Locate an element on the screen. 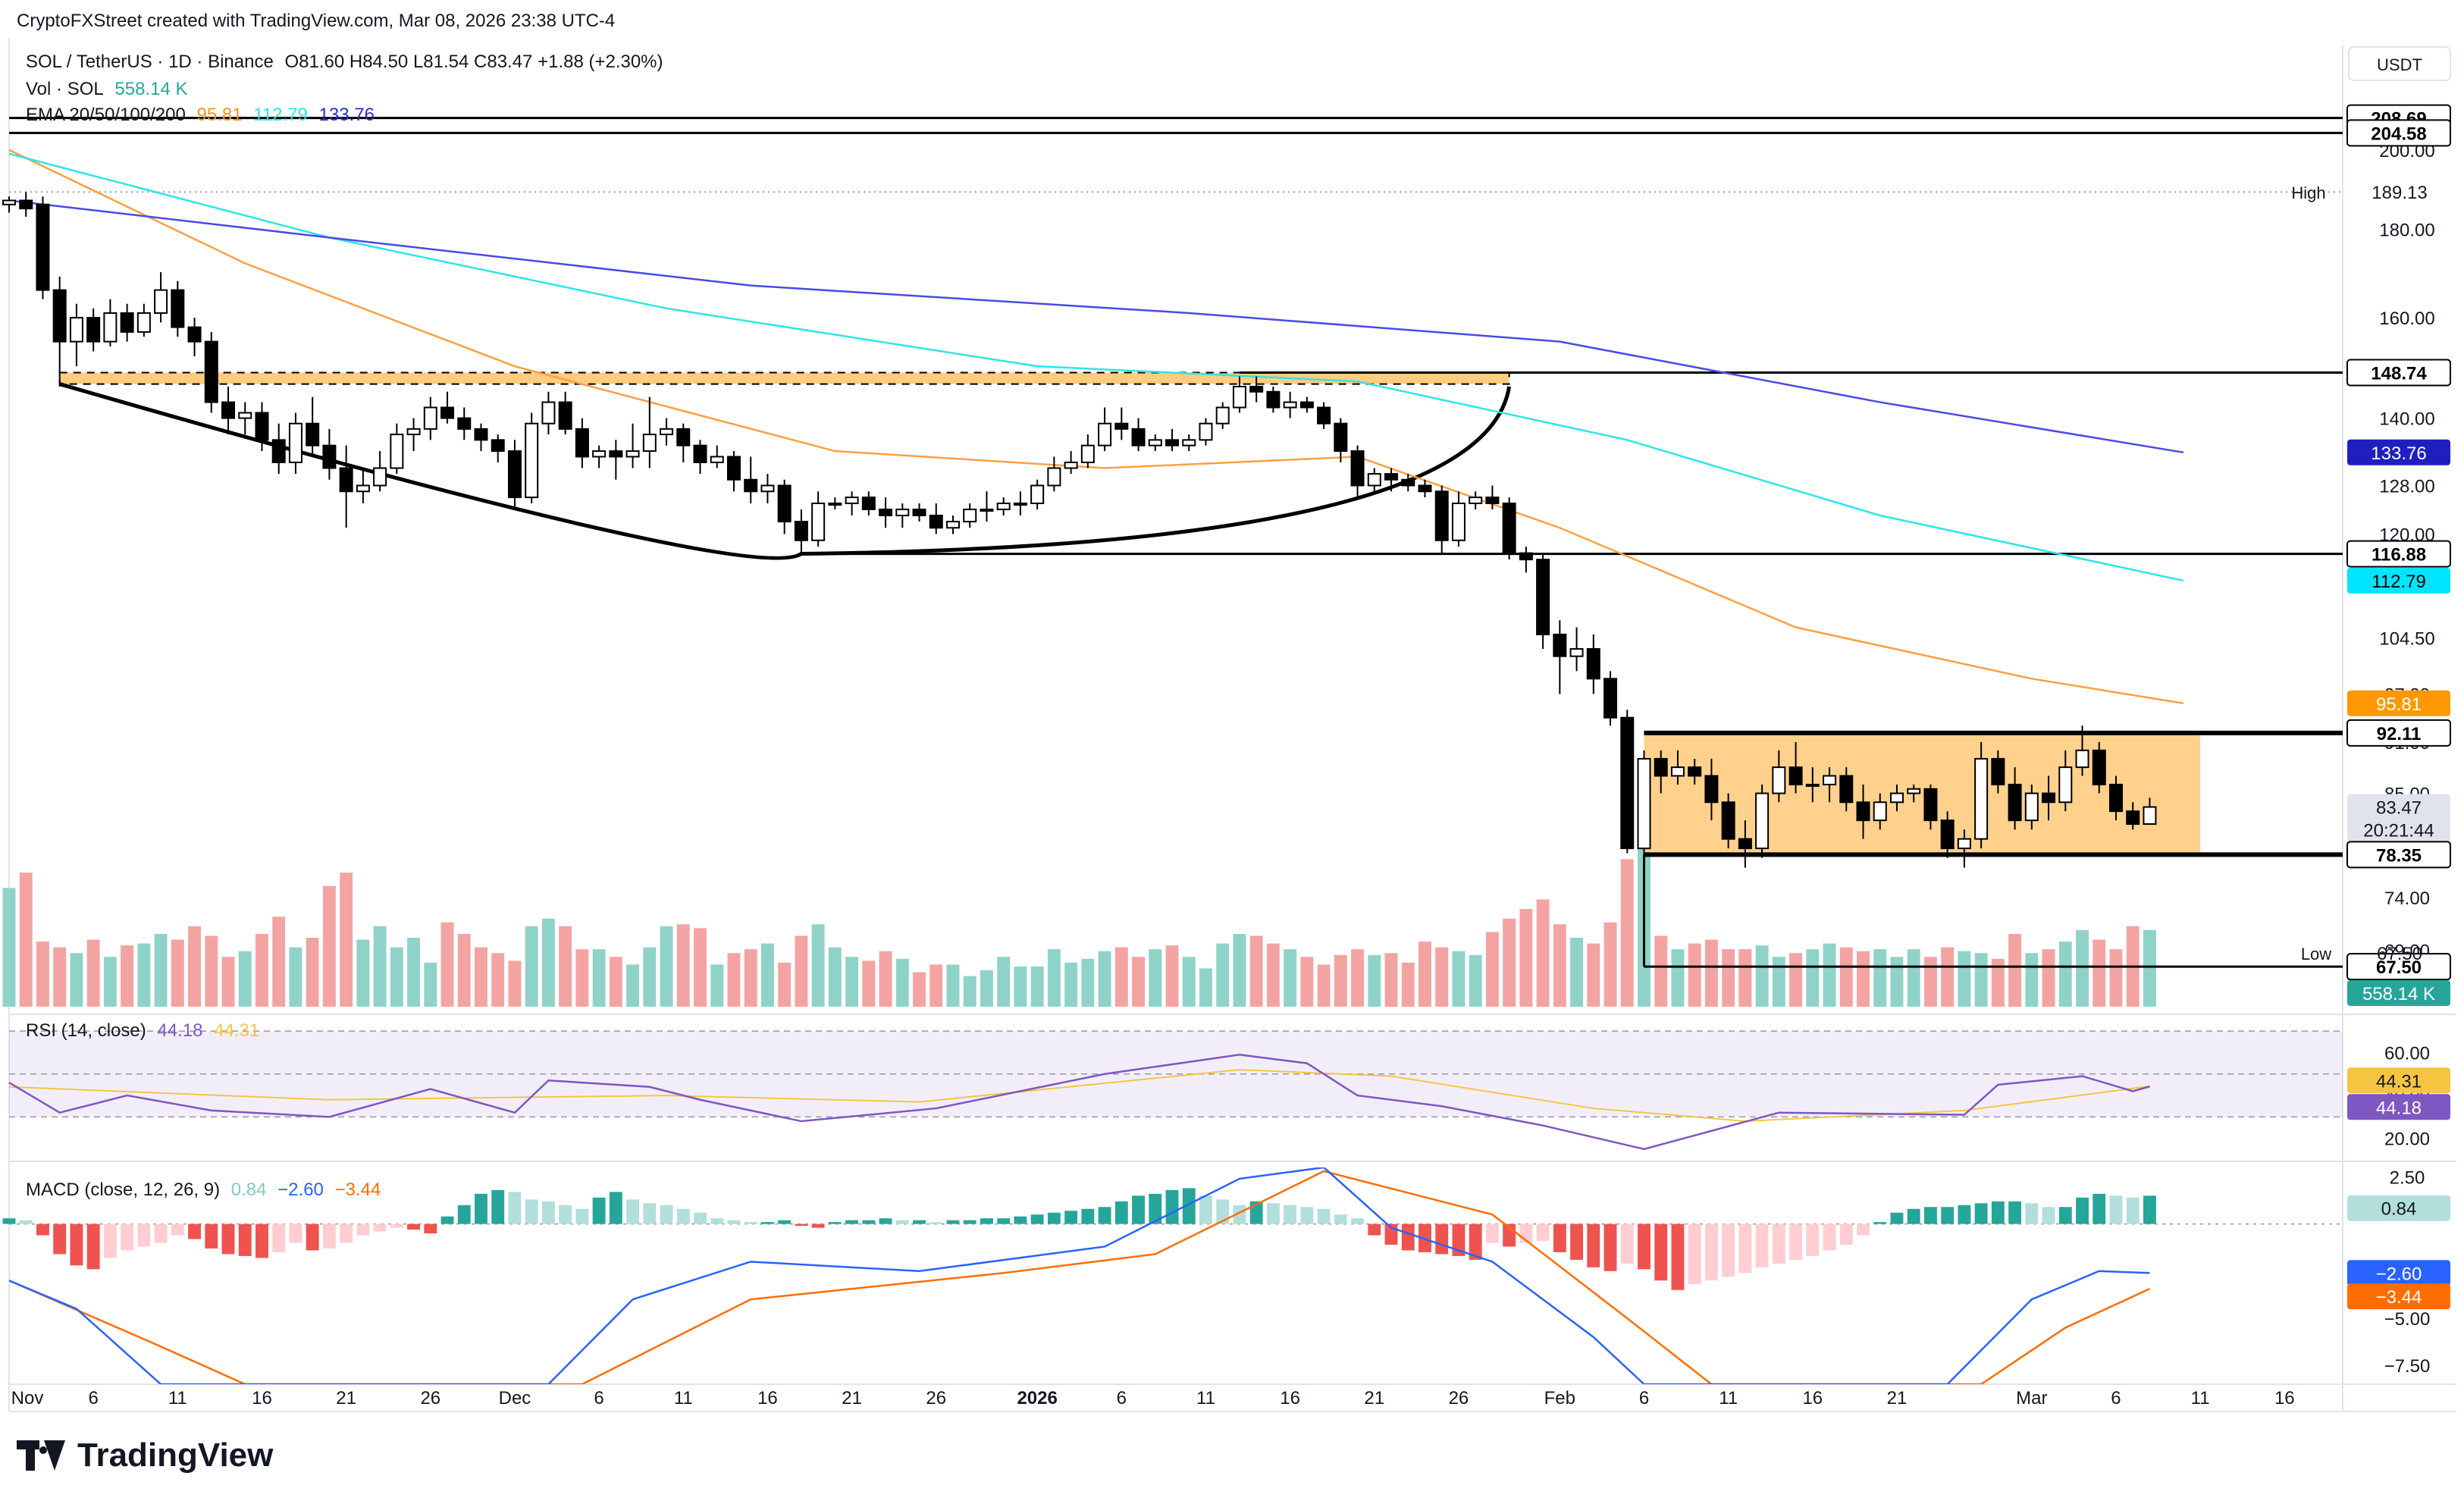 The width and height of the screenshot is (2464, 1504). price-tag-label: 148.74 is located at coordinates (2399, 374).